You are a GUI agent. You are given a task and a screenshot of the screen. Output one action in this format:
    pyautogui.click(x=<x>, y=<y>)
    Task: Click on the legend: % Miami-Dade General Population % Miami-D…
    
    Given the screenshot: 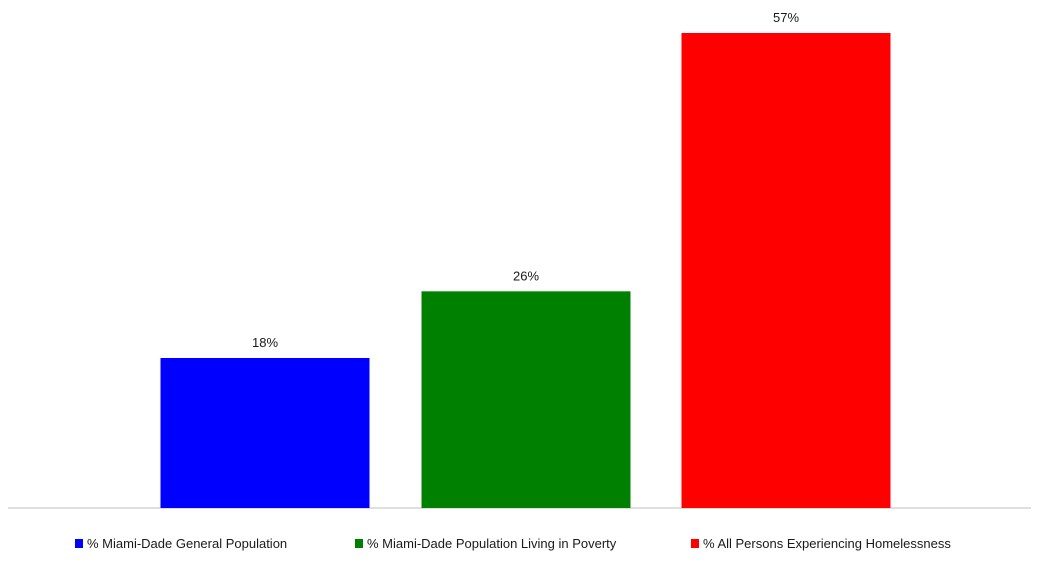 What is the action you would take?
    pyautogui.click(x=519, y=546)
    